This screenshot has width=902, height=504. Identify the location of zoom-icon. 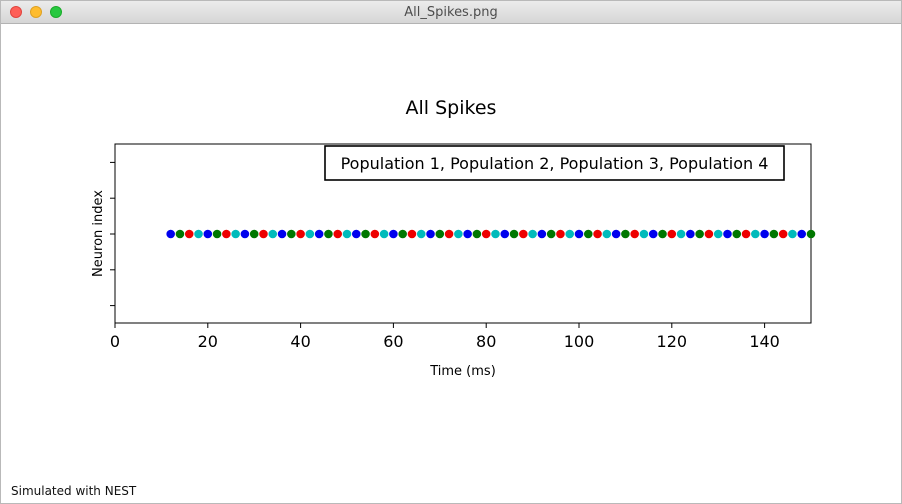
(56, 12).